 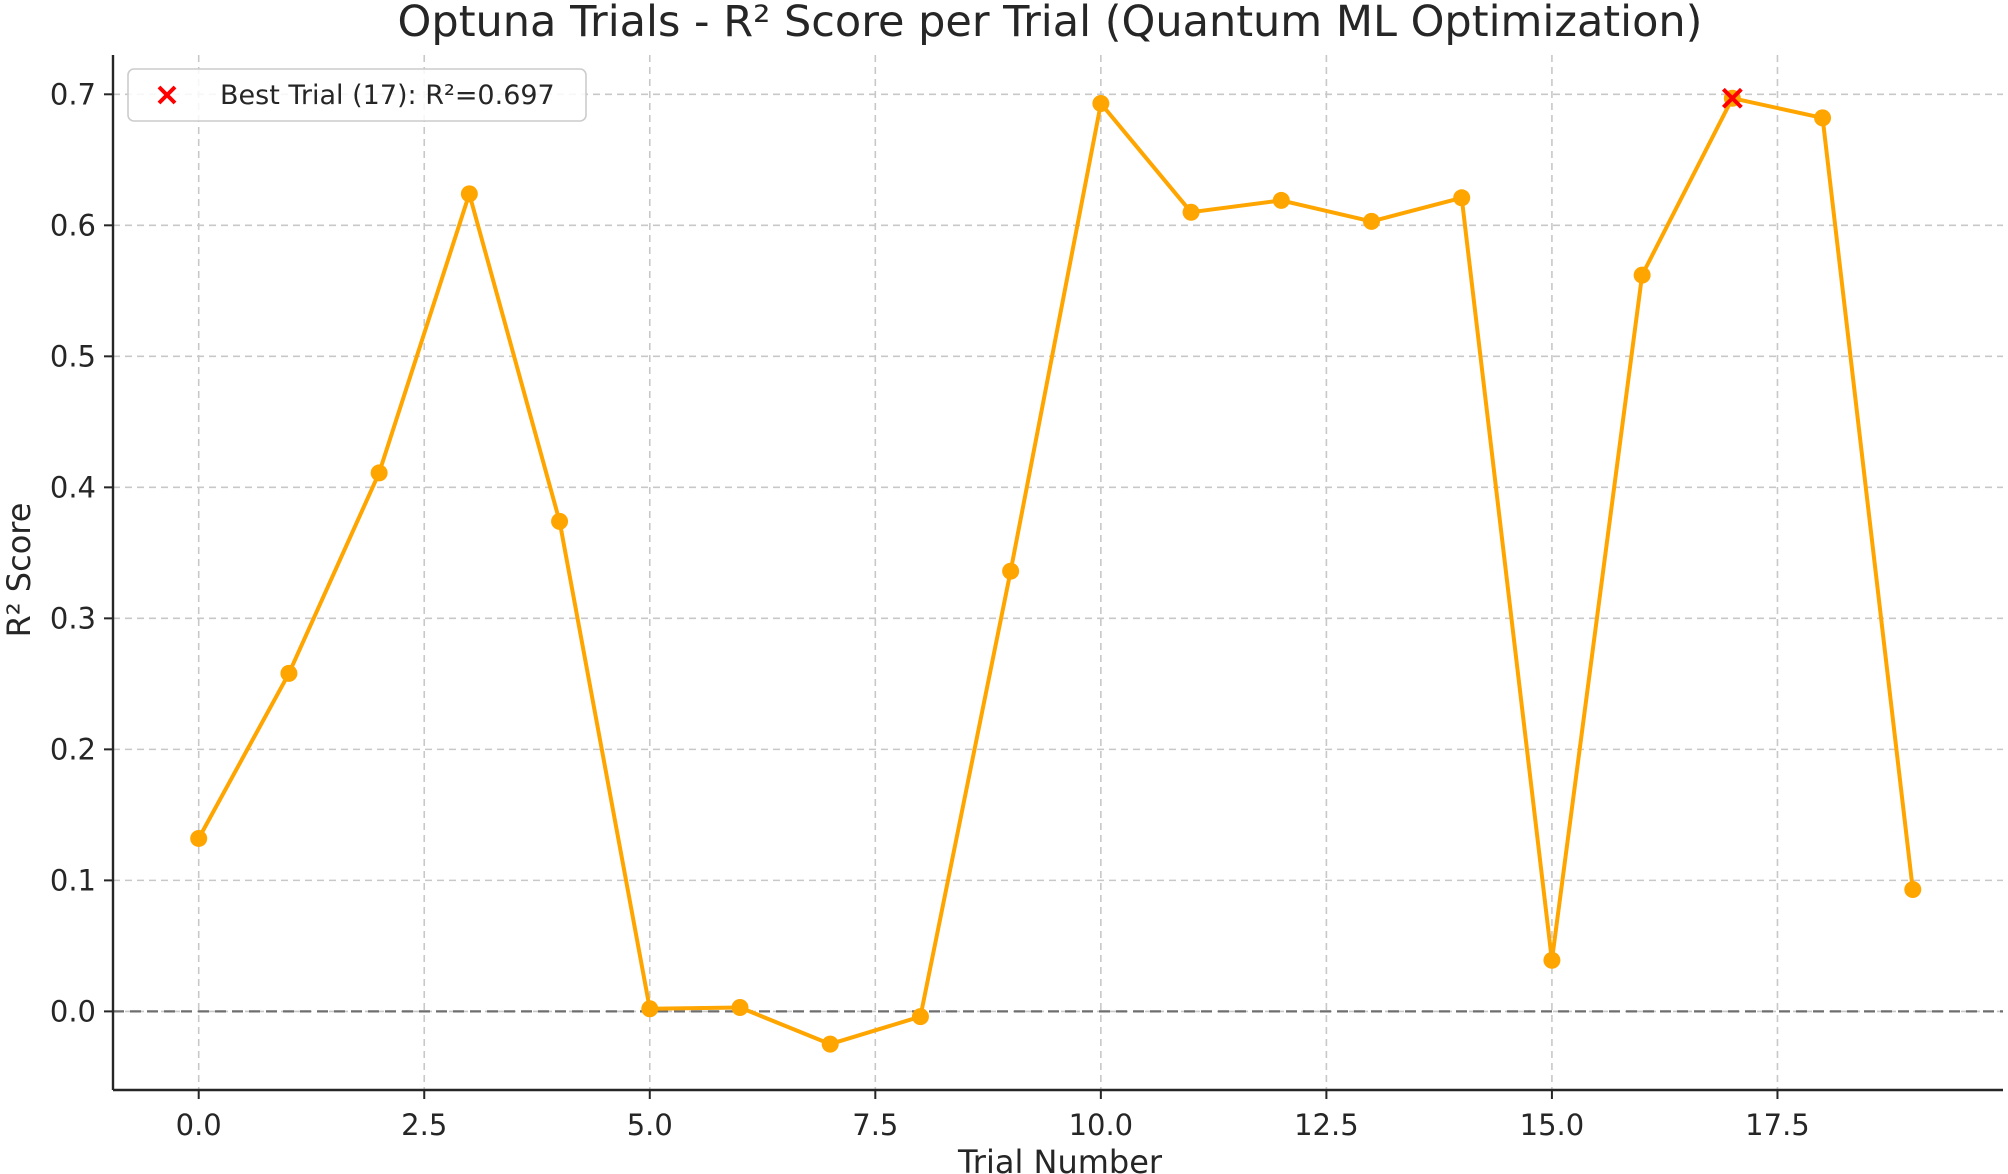 I want to click on best-trial-x-marker, so click(x=1732, y=98).